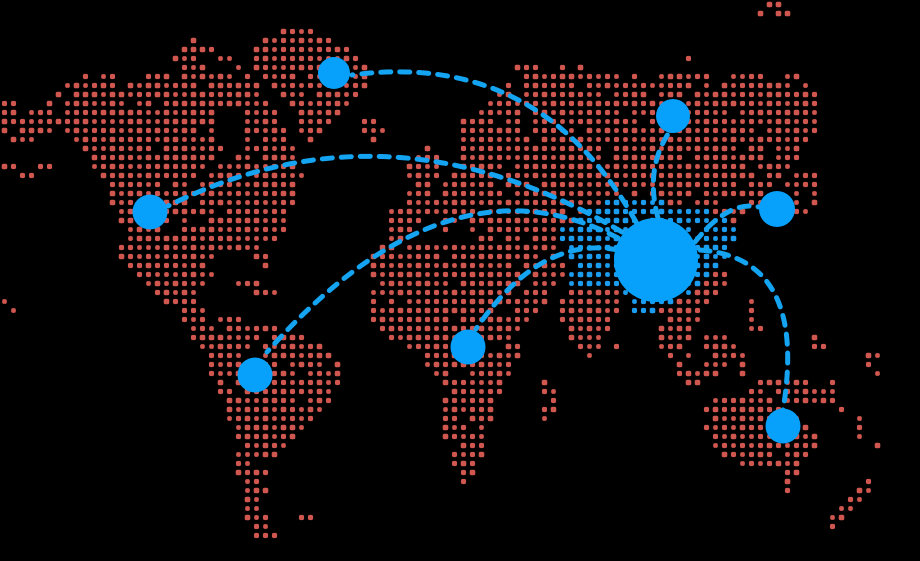 The width and height of the screenshot is (920, 561). Describe the element at coordinates (334, 73) in the screenshot. I see `node-greenland` at that location.